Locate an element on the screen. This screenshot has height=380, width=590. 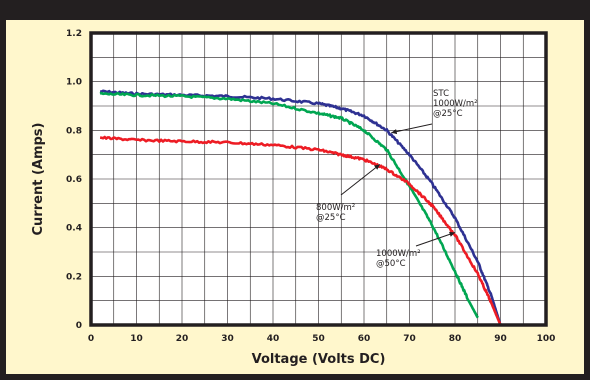
x-tick-label: 90 is located at coordinates (500, 339).